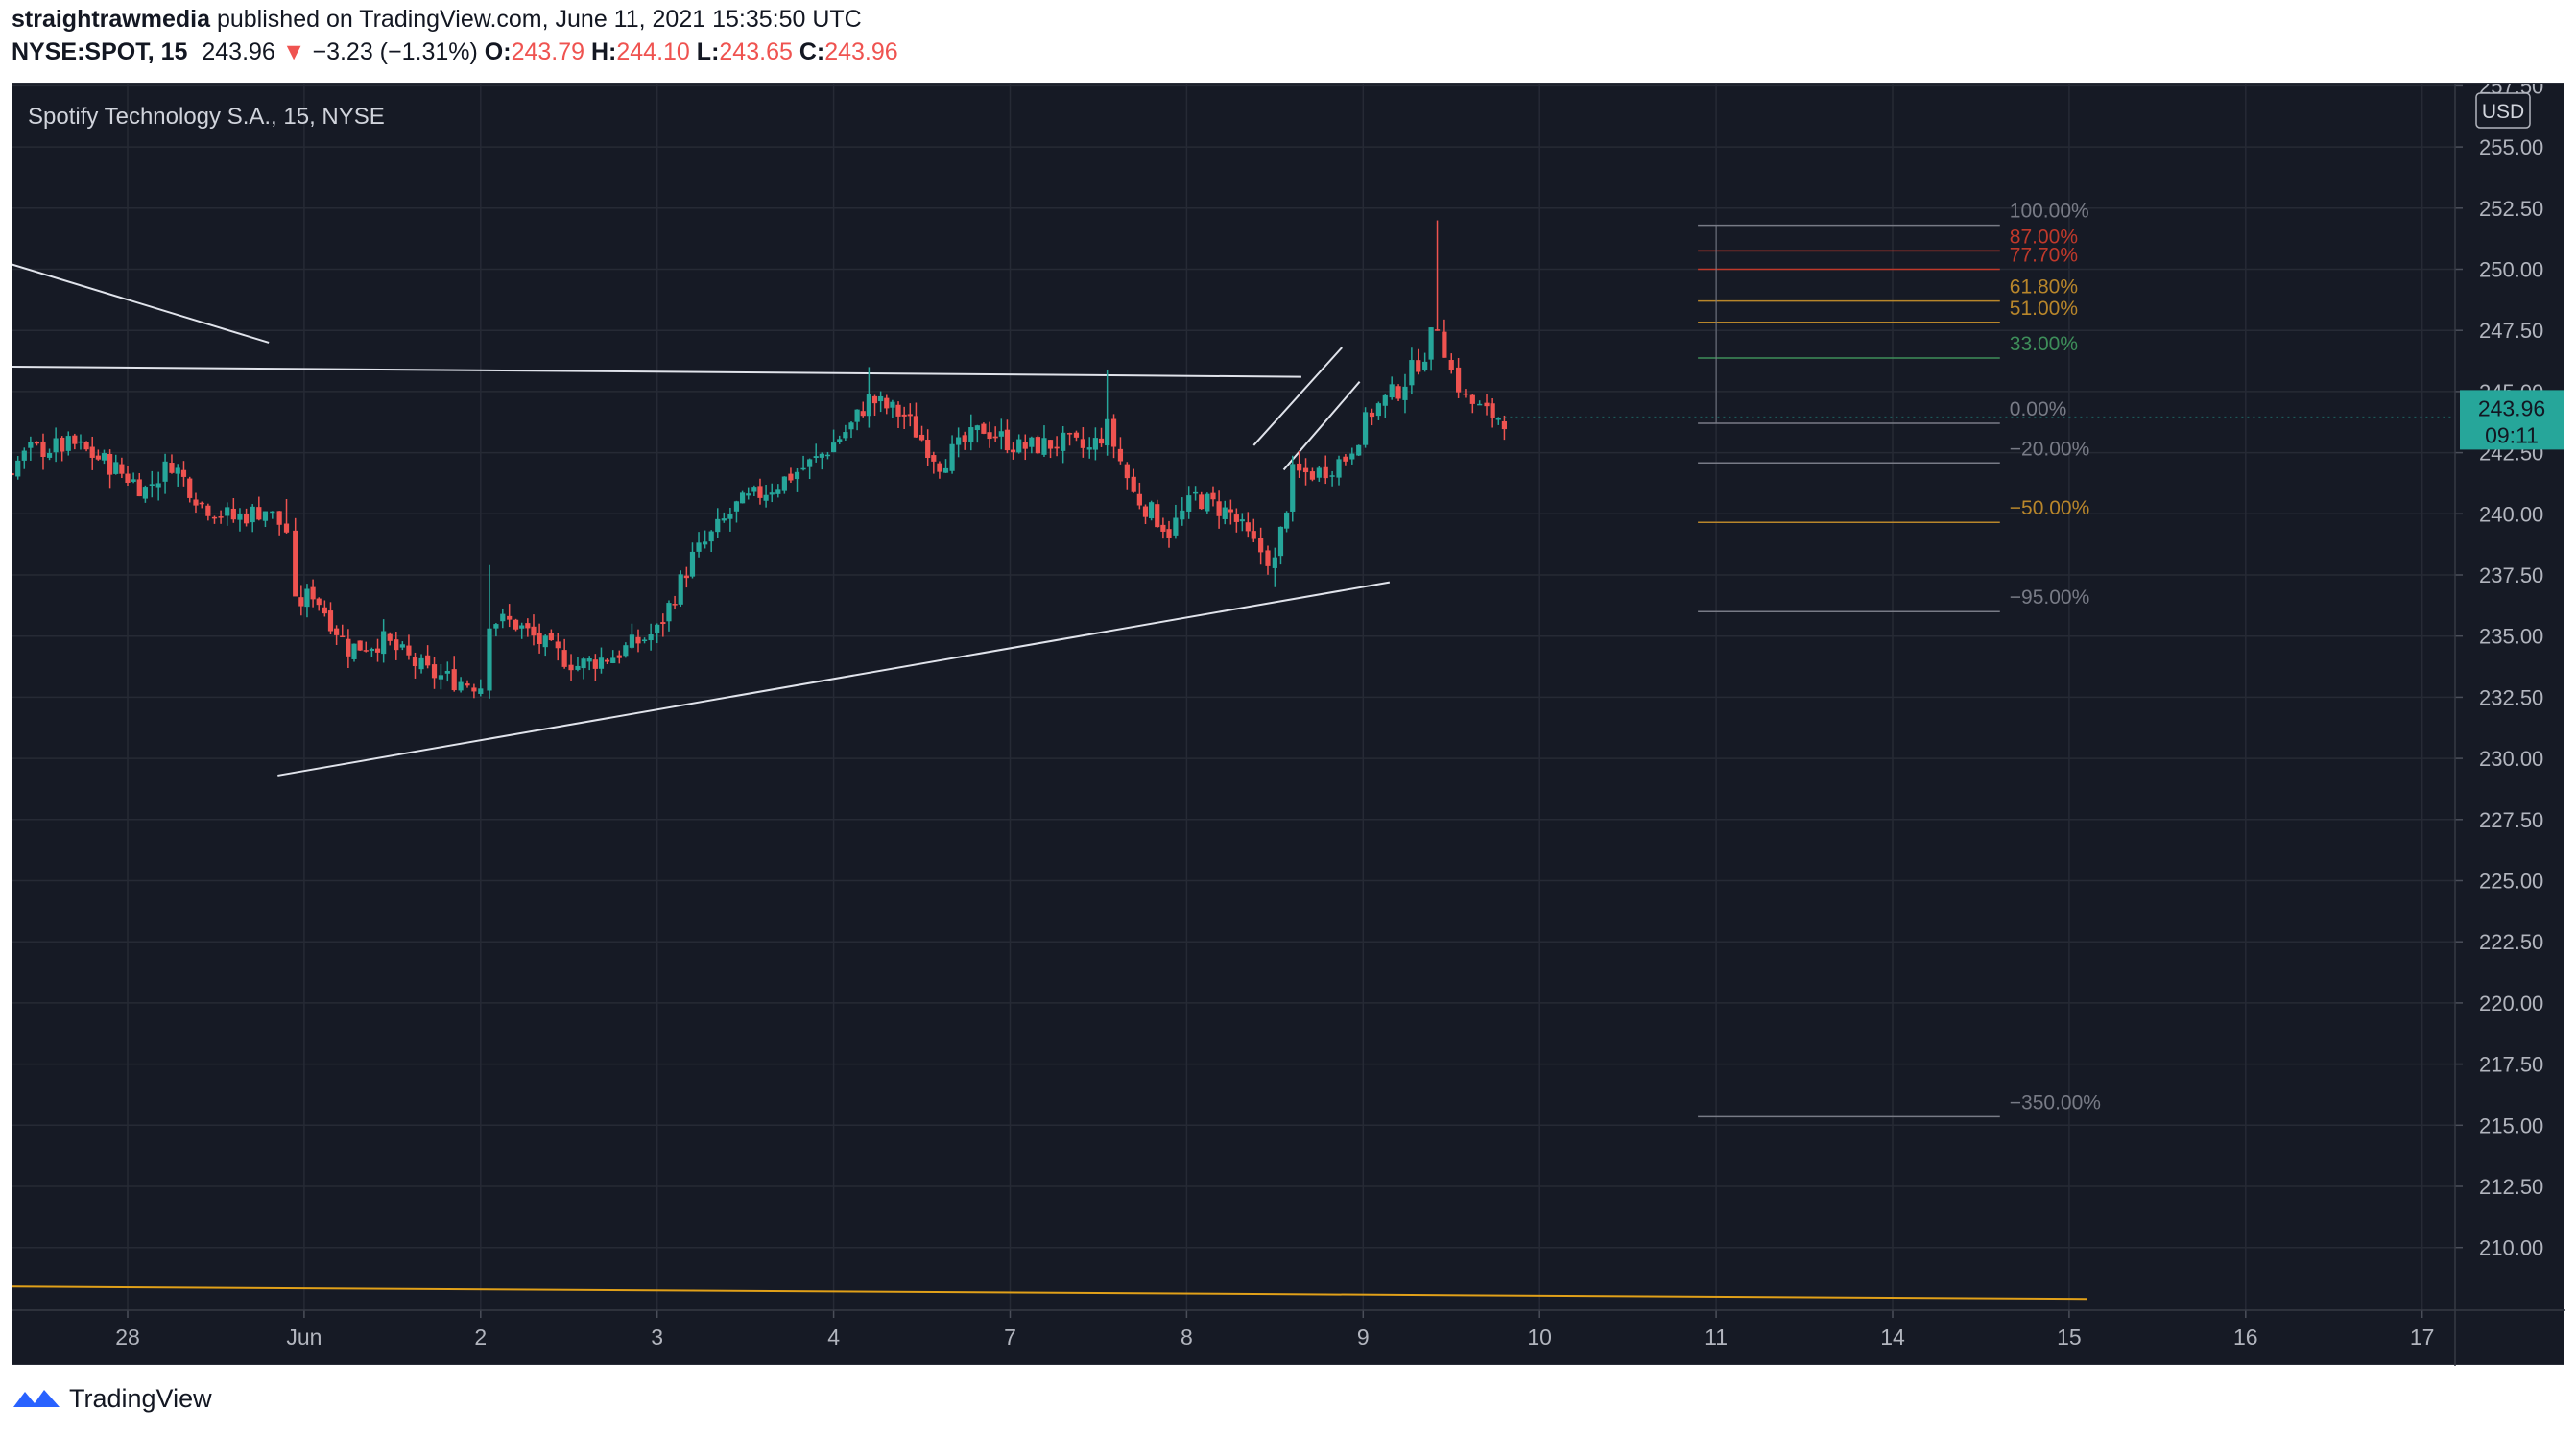  What do you see at coordinates (111, 19) in the screenshot?
I see `author-name: straightrawmedia` at bounding box center [111, 19].